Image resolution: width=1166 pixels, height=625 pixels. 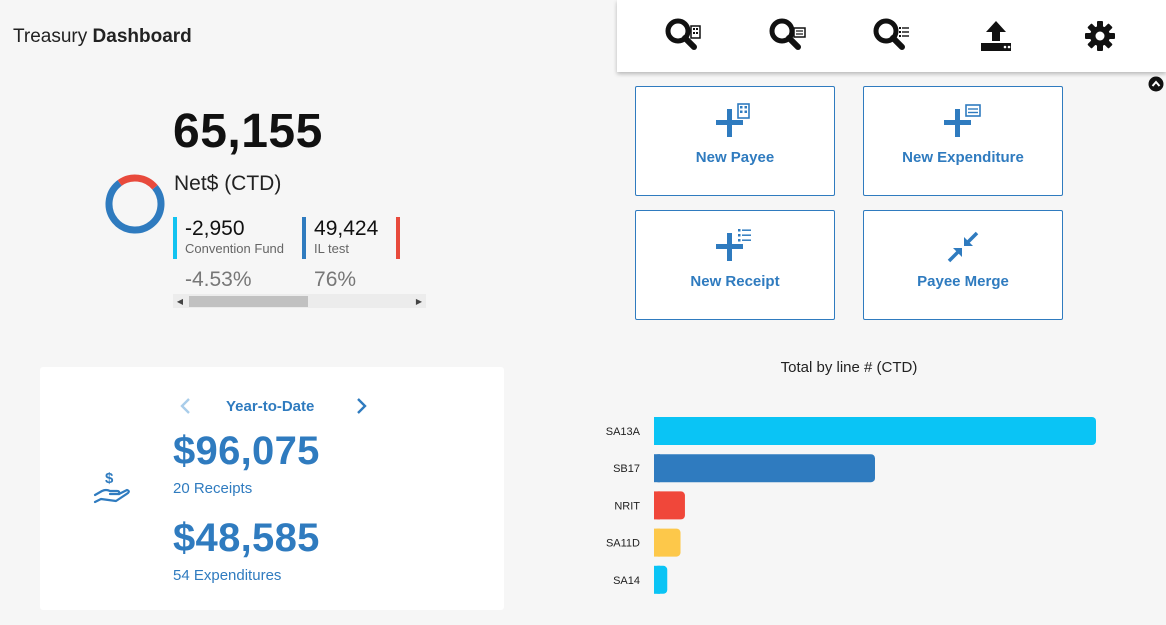 I want to click on search-receipt-button, so click(x=891, y=36).